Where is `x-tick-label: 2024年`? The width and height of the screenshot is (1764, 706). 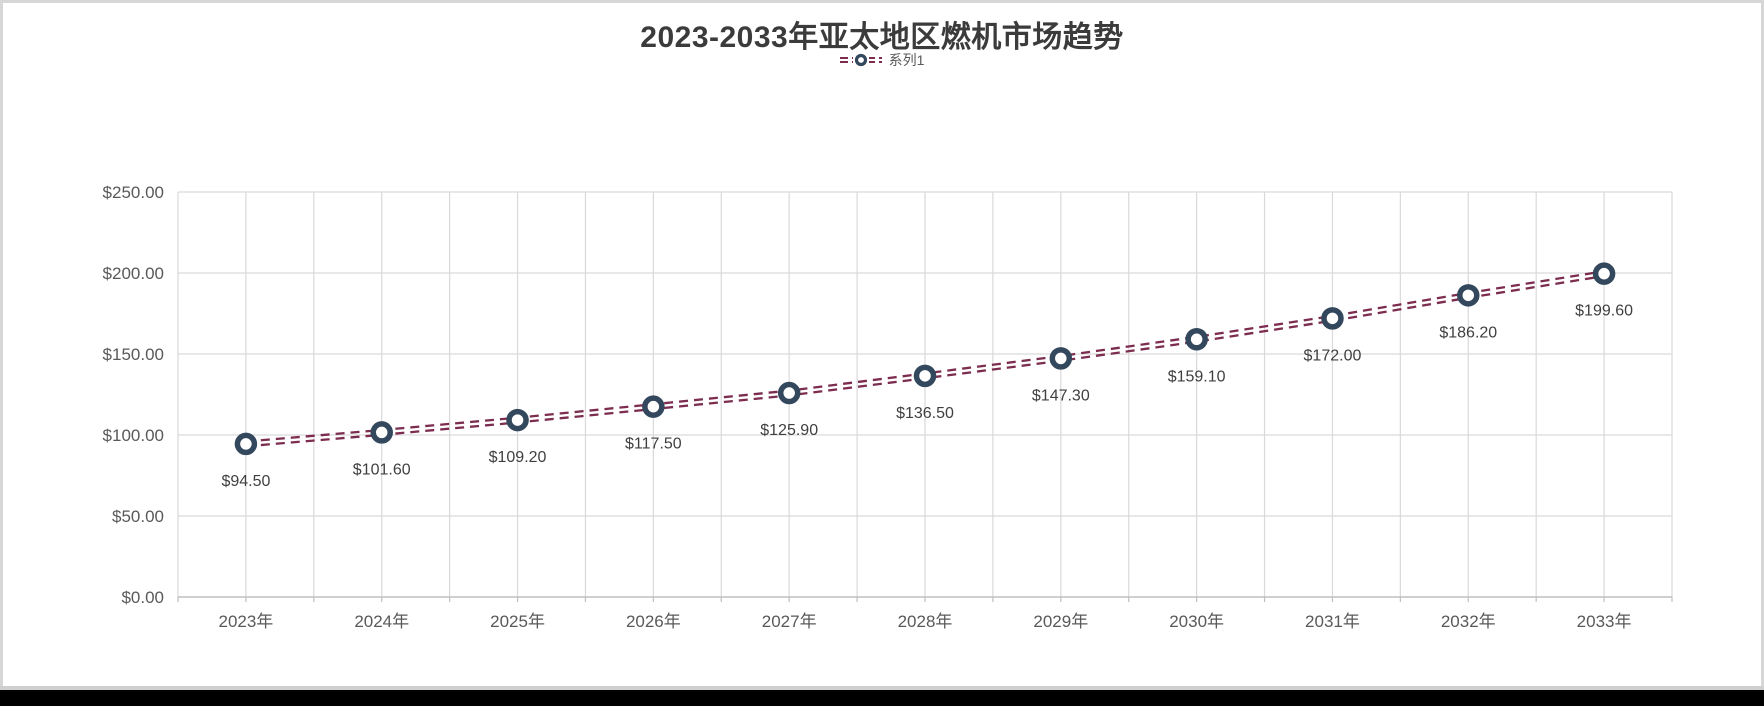 x-tick-label: 2024年 is located at coordinates (381, 621).